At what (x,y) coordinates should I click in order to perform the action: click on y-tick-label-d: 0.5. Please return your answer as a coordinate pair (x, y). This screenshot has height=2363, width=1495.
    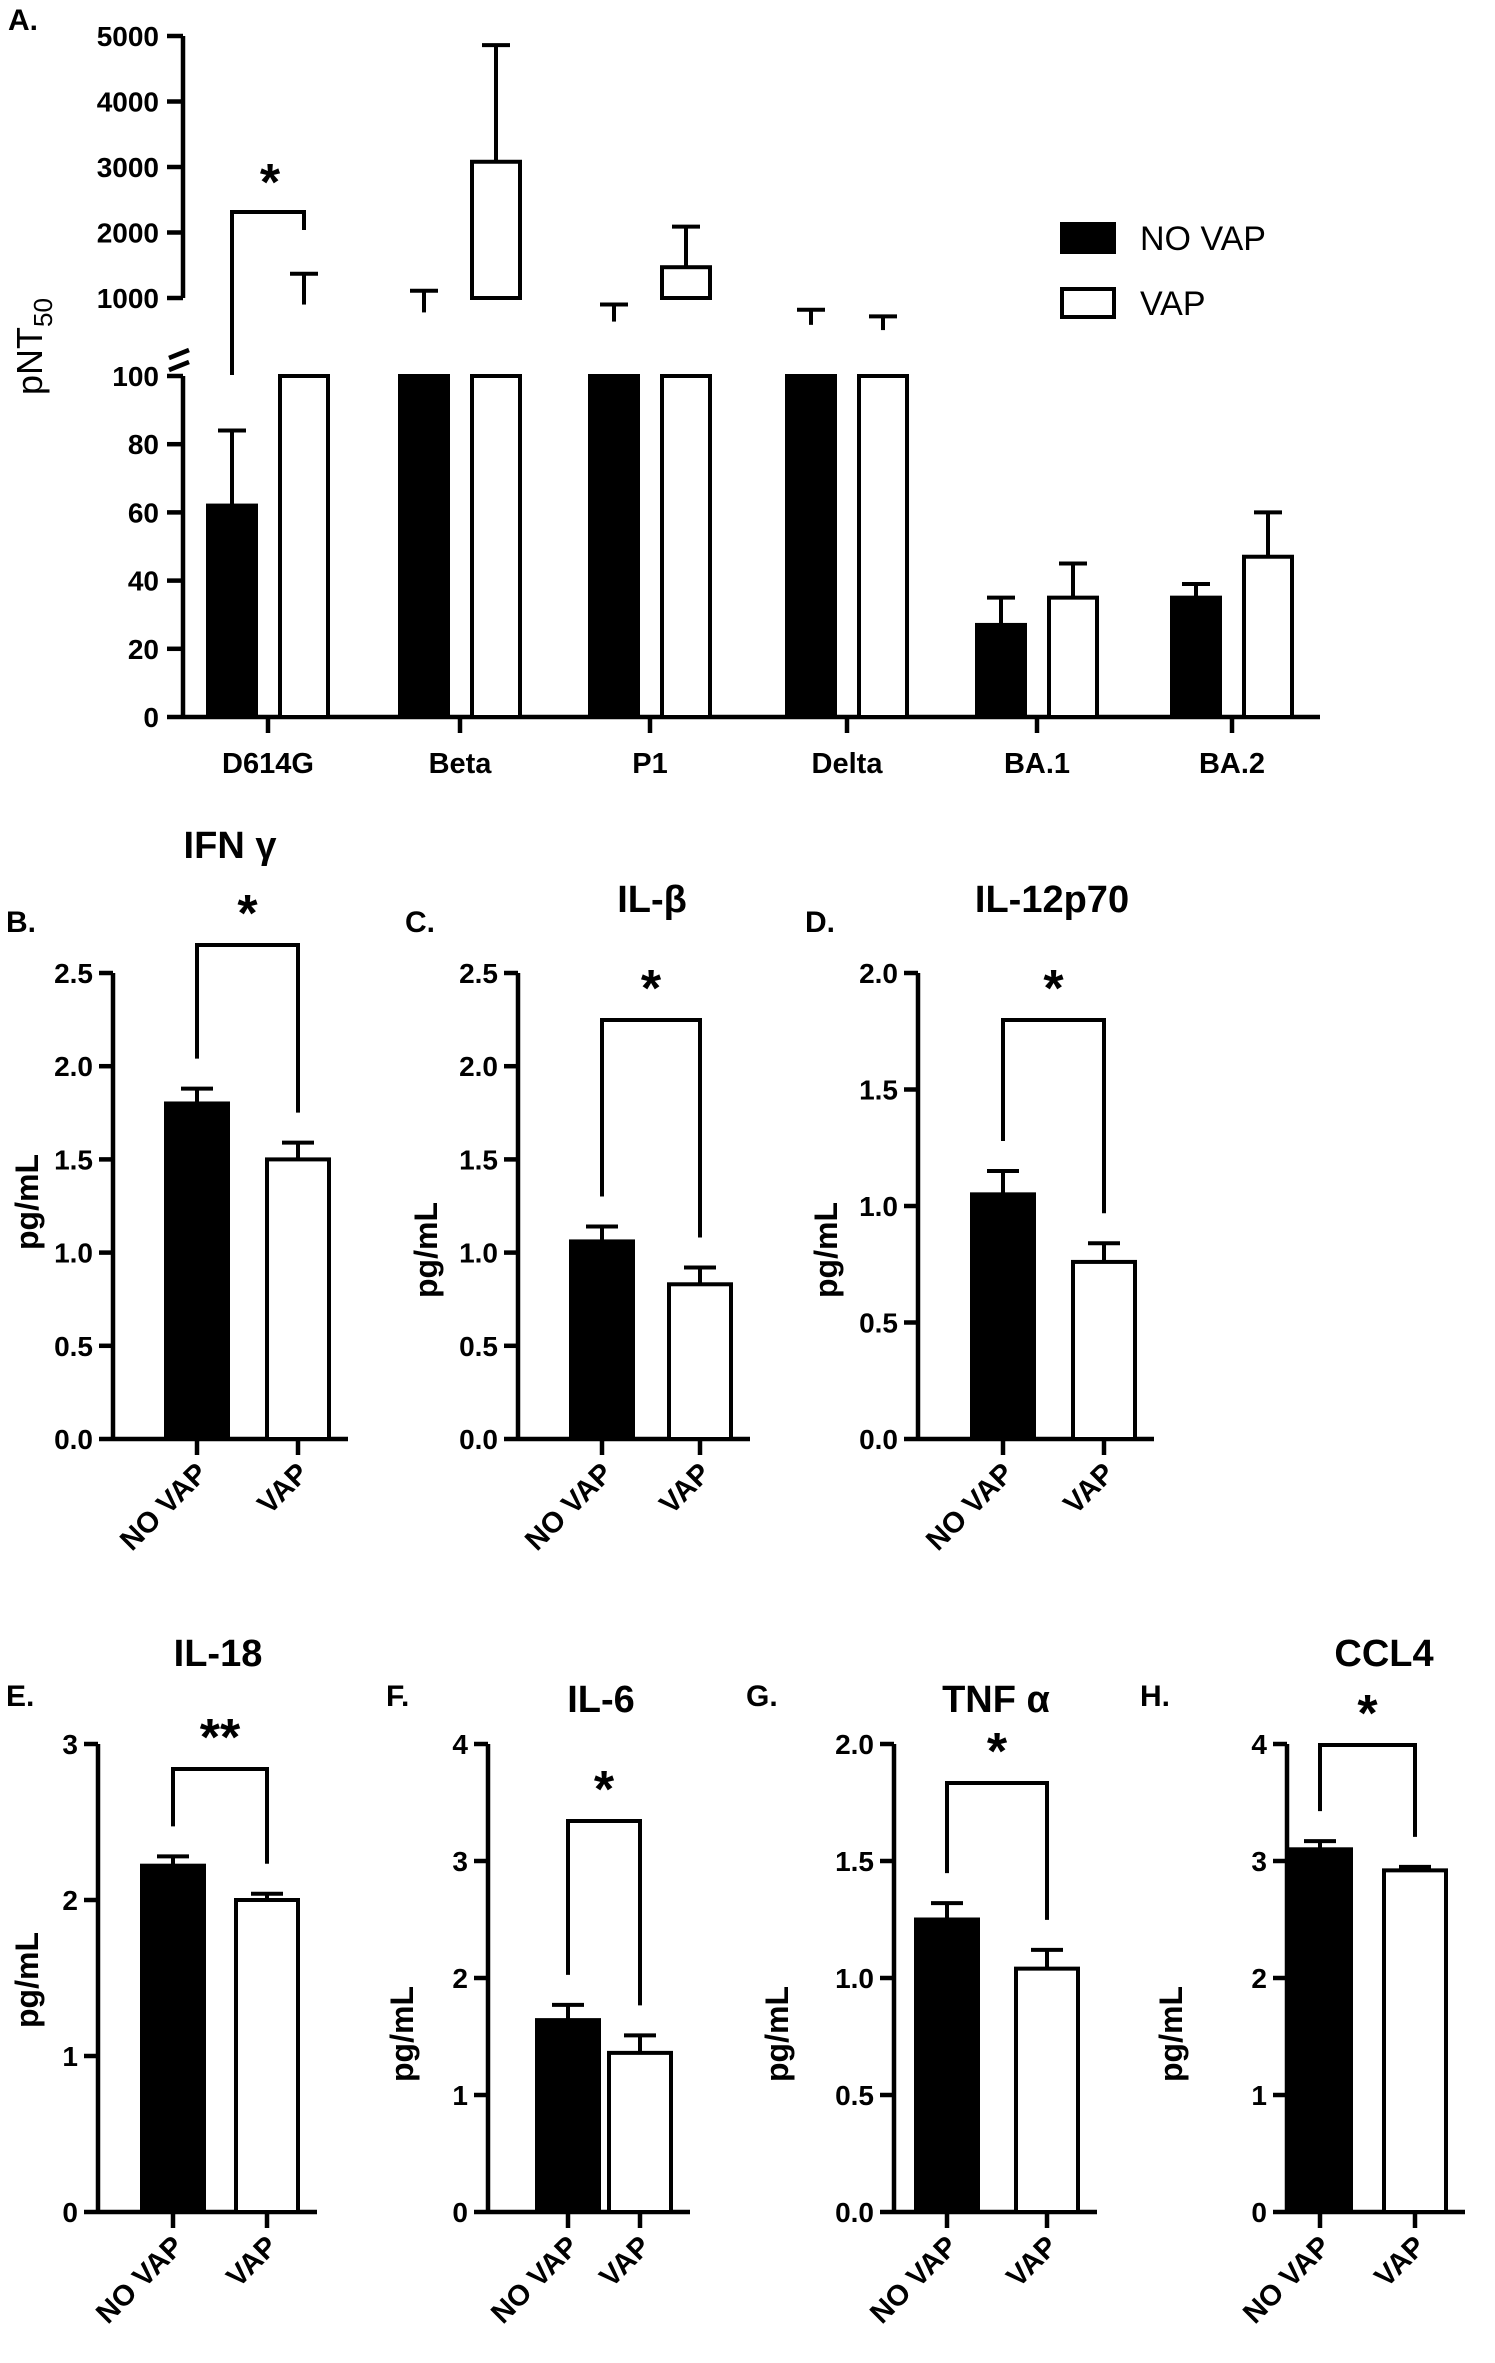
    Looking at the image, I should click on (878, 1323).